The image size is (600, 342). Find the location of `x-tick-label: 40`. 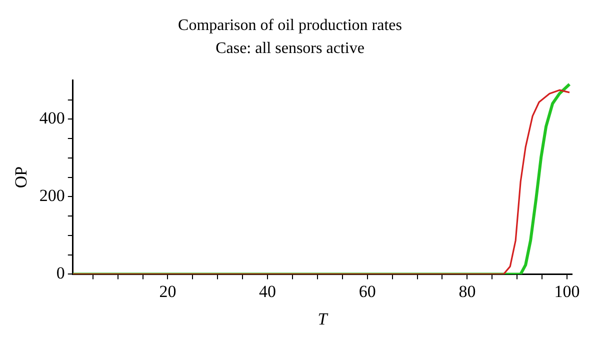

x-tick-label: 40 is located at coordinates (267, 291).